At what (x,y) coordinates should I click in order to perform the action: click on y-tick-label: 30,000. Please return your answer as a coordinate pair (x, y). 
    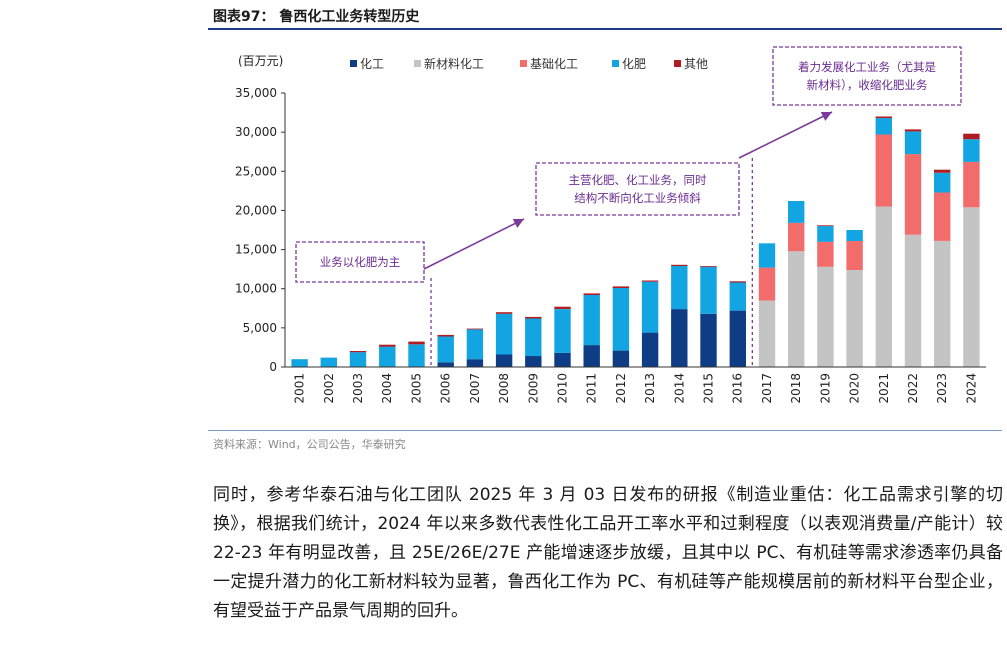
    Looking at the image, I should click on (256, 132).